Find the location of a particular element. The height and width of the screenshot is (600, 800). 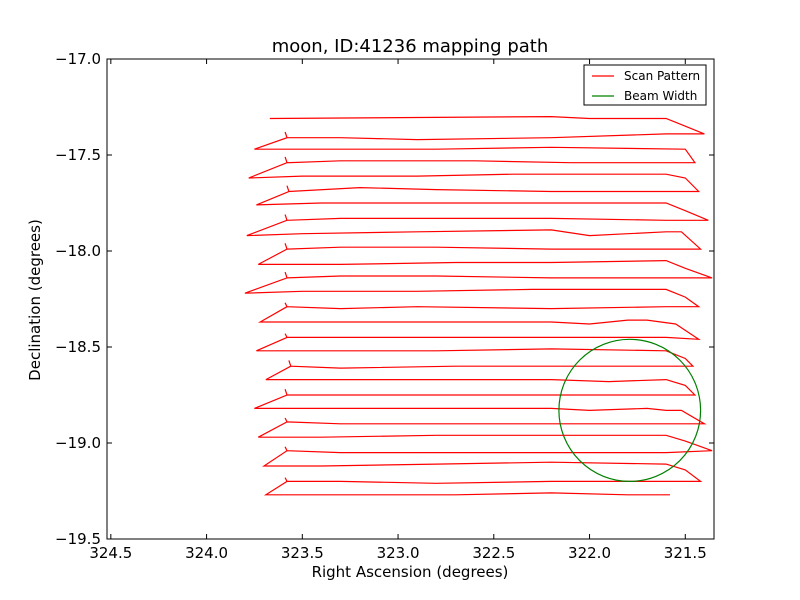

y-tick-label: −18.5 is located at coordinates (78, 347).